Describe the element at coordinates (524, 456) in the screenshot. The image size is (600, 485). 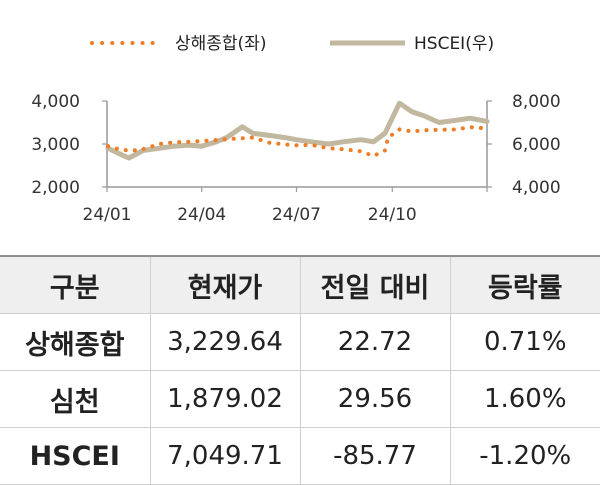
I see `row-rate: -1.20%` at that location.